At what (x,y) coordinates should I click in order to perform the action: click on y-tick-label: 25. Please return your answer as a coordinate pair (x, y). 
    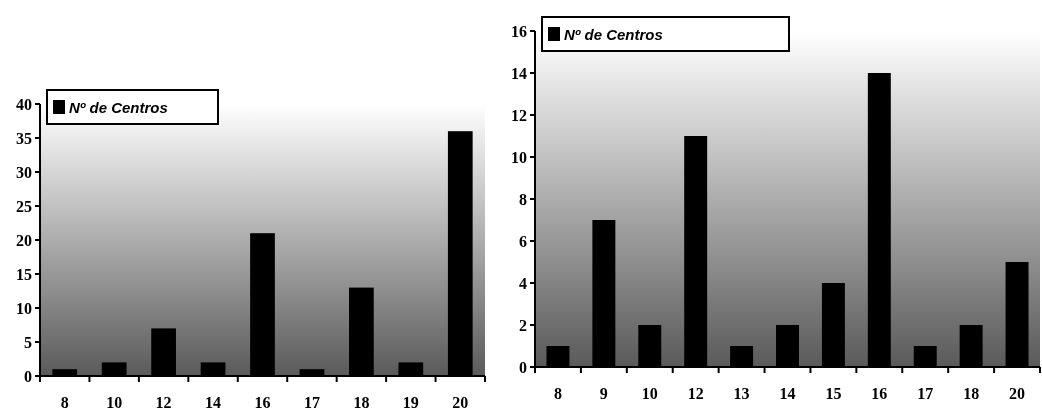
    Looking at the image, I should click on (24, 206).